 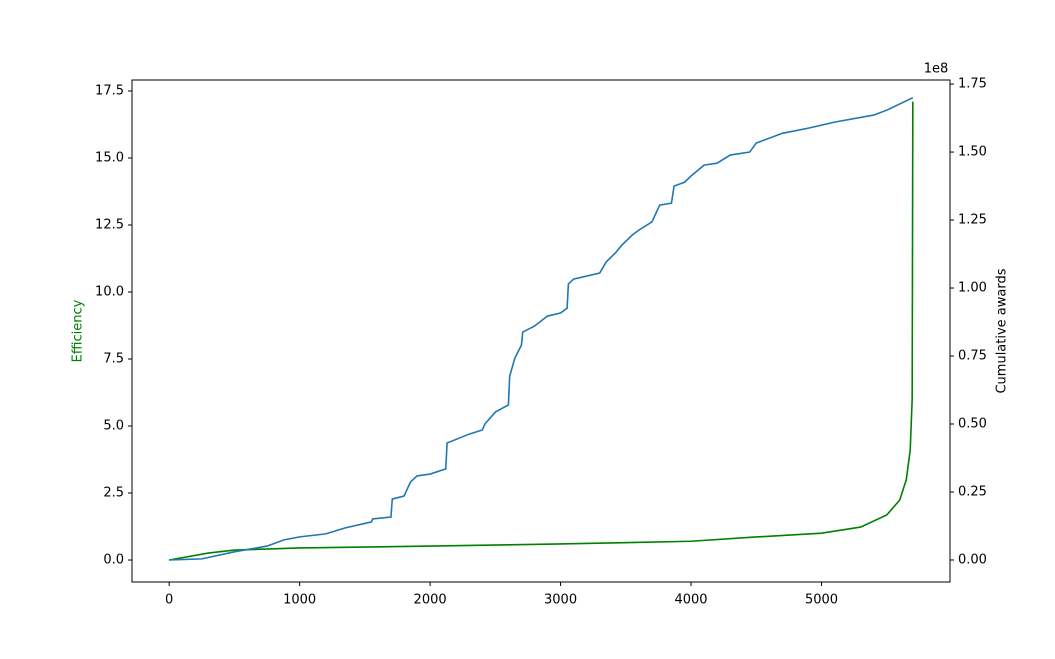 I want to click on y-tick-label: 0.0, so click(x=113, y=560).